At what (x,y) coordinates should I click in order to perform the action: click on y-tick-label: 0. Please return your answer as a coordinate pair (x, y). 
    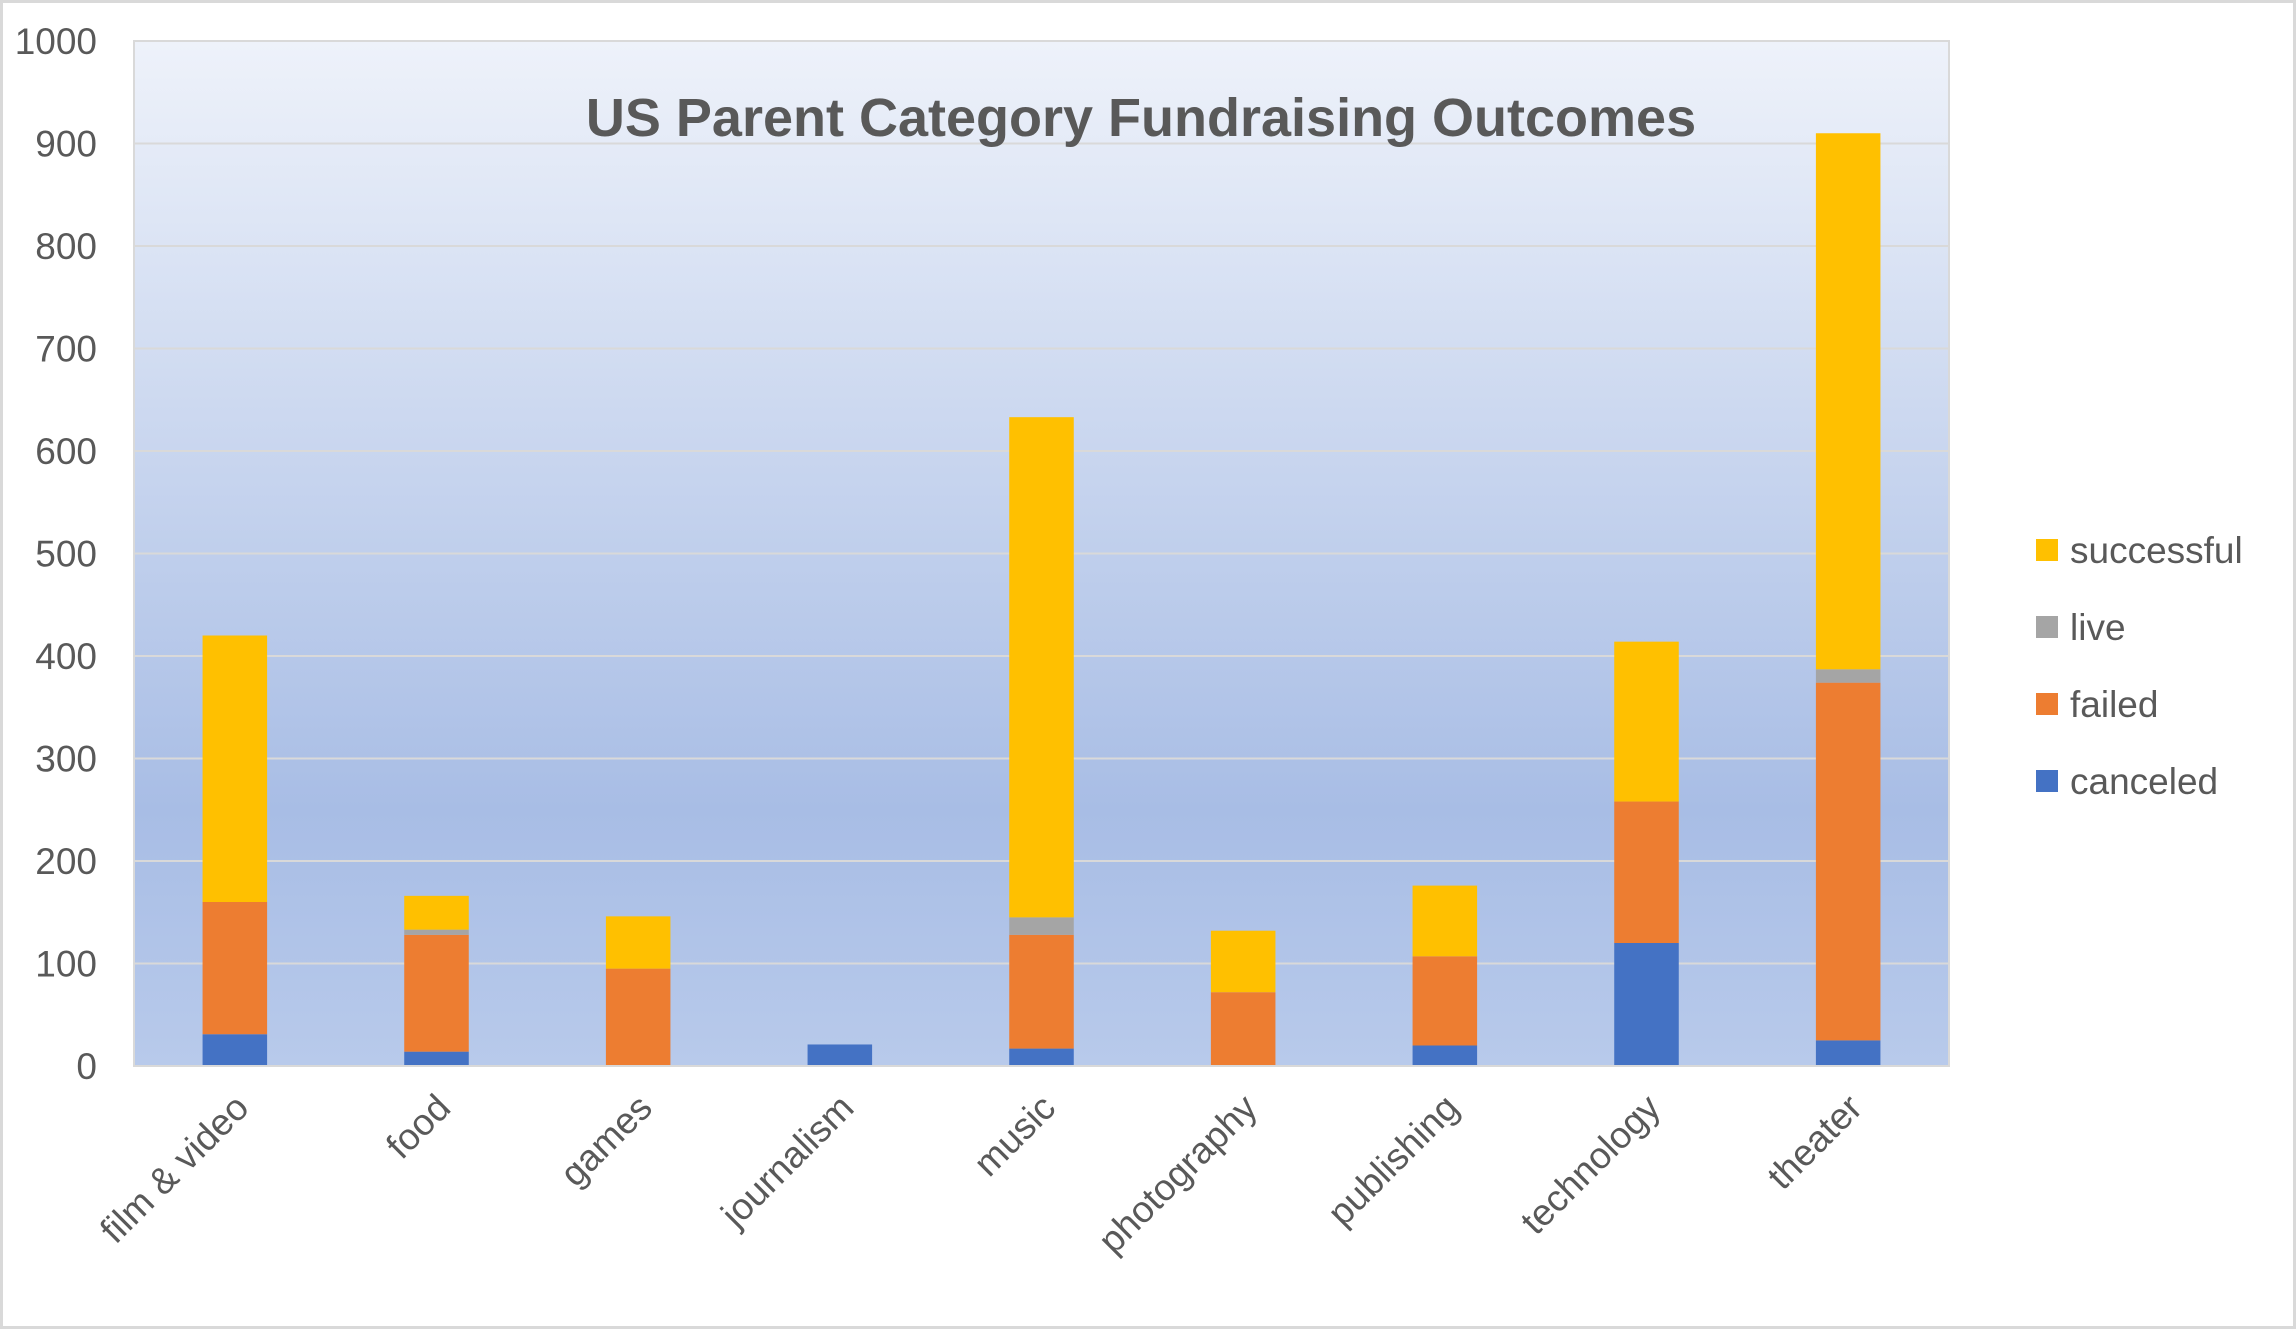
    Looking at the image, I should click on (86, 1066).